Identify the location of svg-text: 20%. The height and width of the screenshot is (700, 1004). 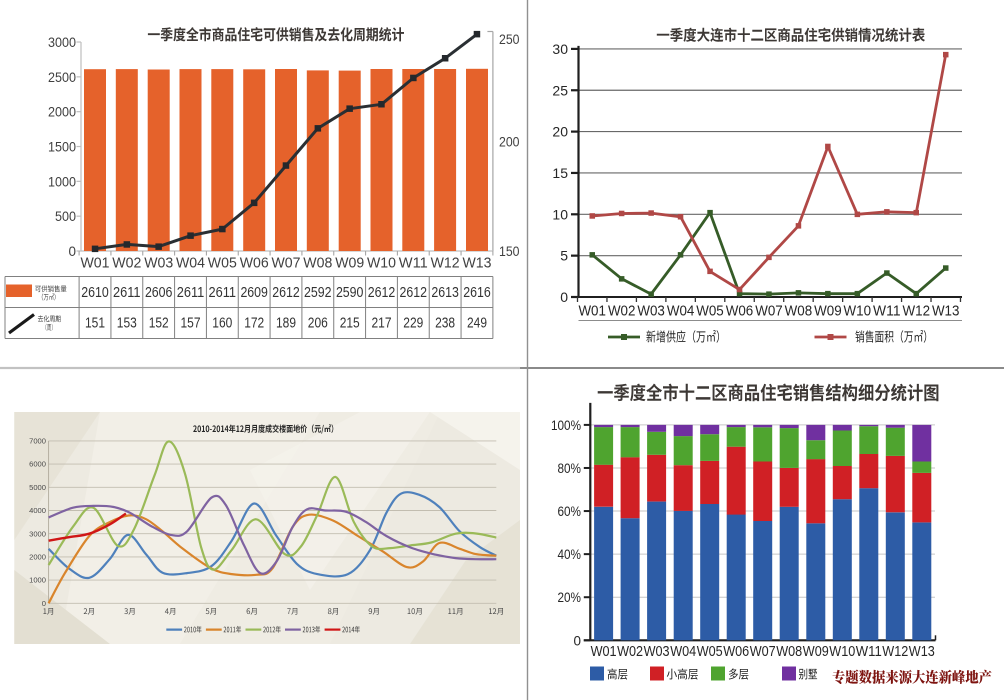
(570, 597).